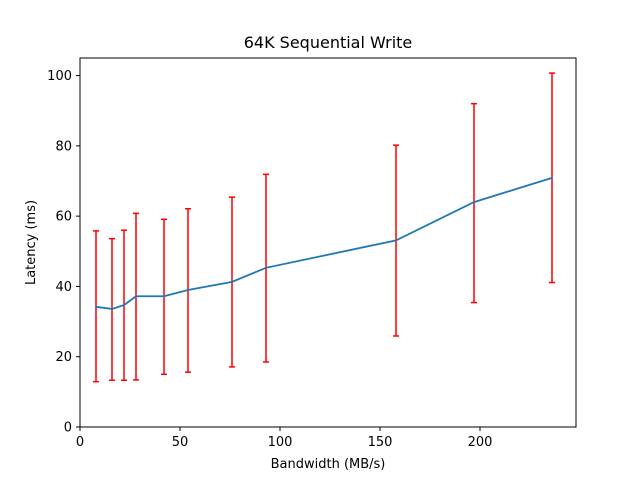 The height and width of the screenshot is (480, 640). Describe the element at coordinates (63, 217) in the screenshot. I see `y-tick-label: 60` at that location.